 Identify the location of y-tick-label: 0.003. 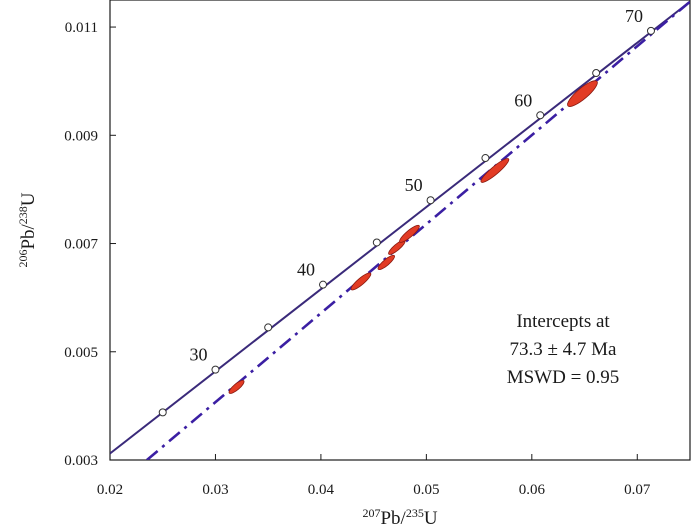
(81, 461).